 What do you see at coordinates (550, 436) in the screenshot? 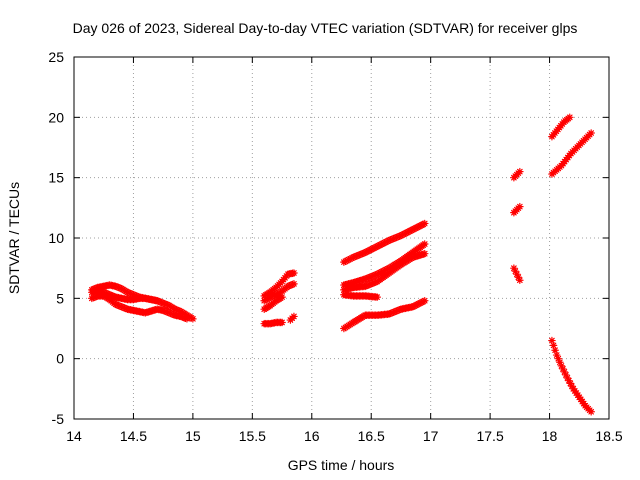
I see `x-tick-label: 18` at bounding box center [550, 436].